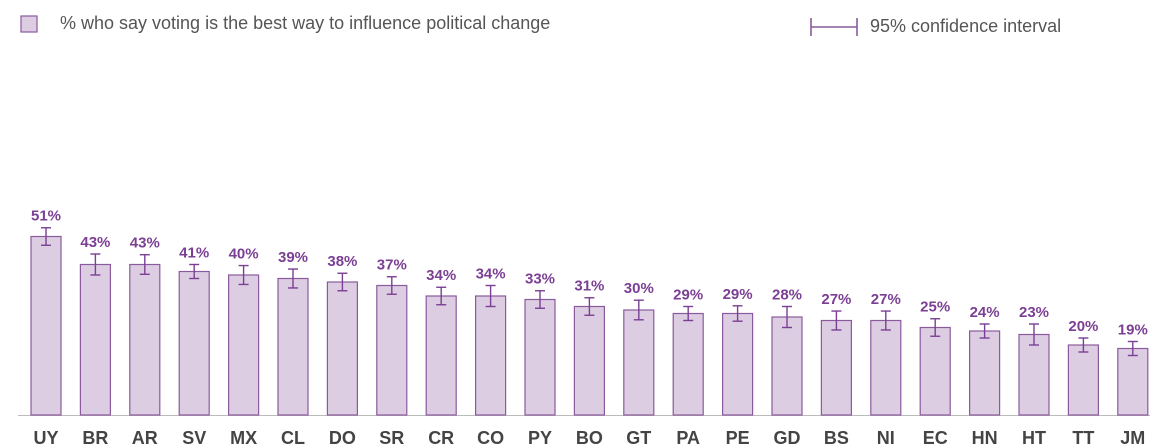 The width and height of the screenshot is (1150, 448). What do you see at coordinates (1133, 329) in the screenshot?
I see `value-label: 19%` at bounding box center [1133, 329].